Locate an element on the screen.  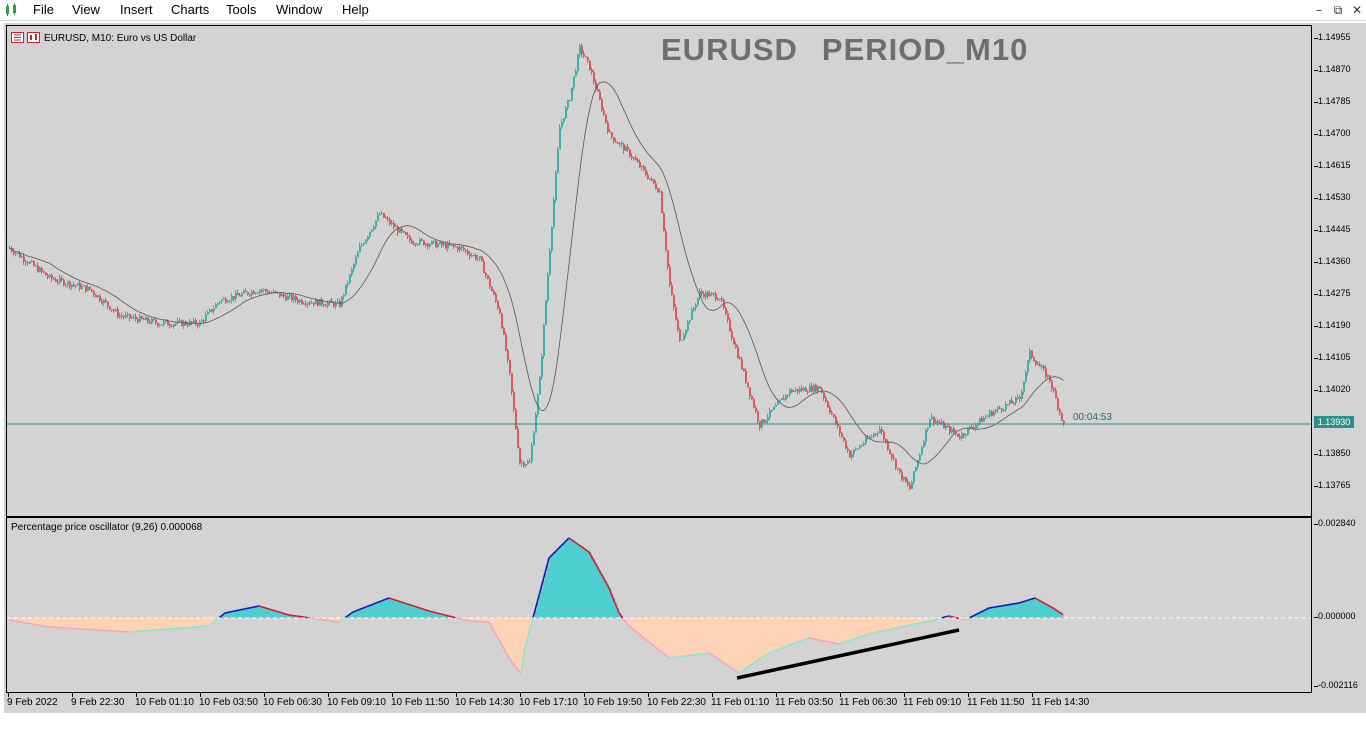
menu-insert: Insert is located at coordinates (136, 9).